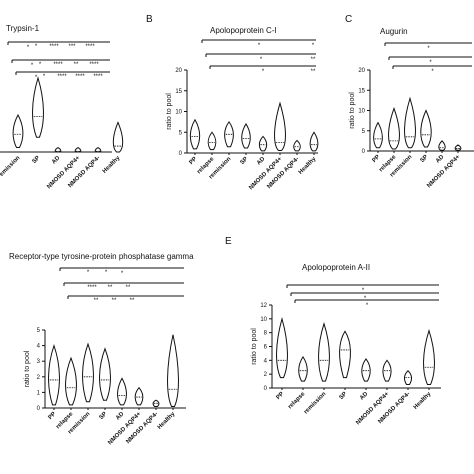  Describe the element at coordinates (266, 334) in the screenshot. I see `panel-4-ytick-label: 8` at that location.